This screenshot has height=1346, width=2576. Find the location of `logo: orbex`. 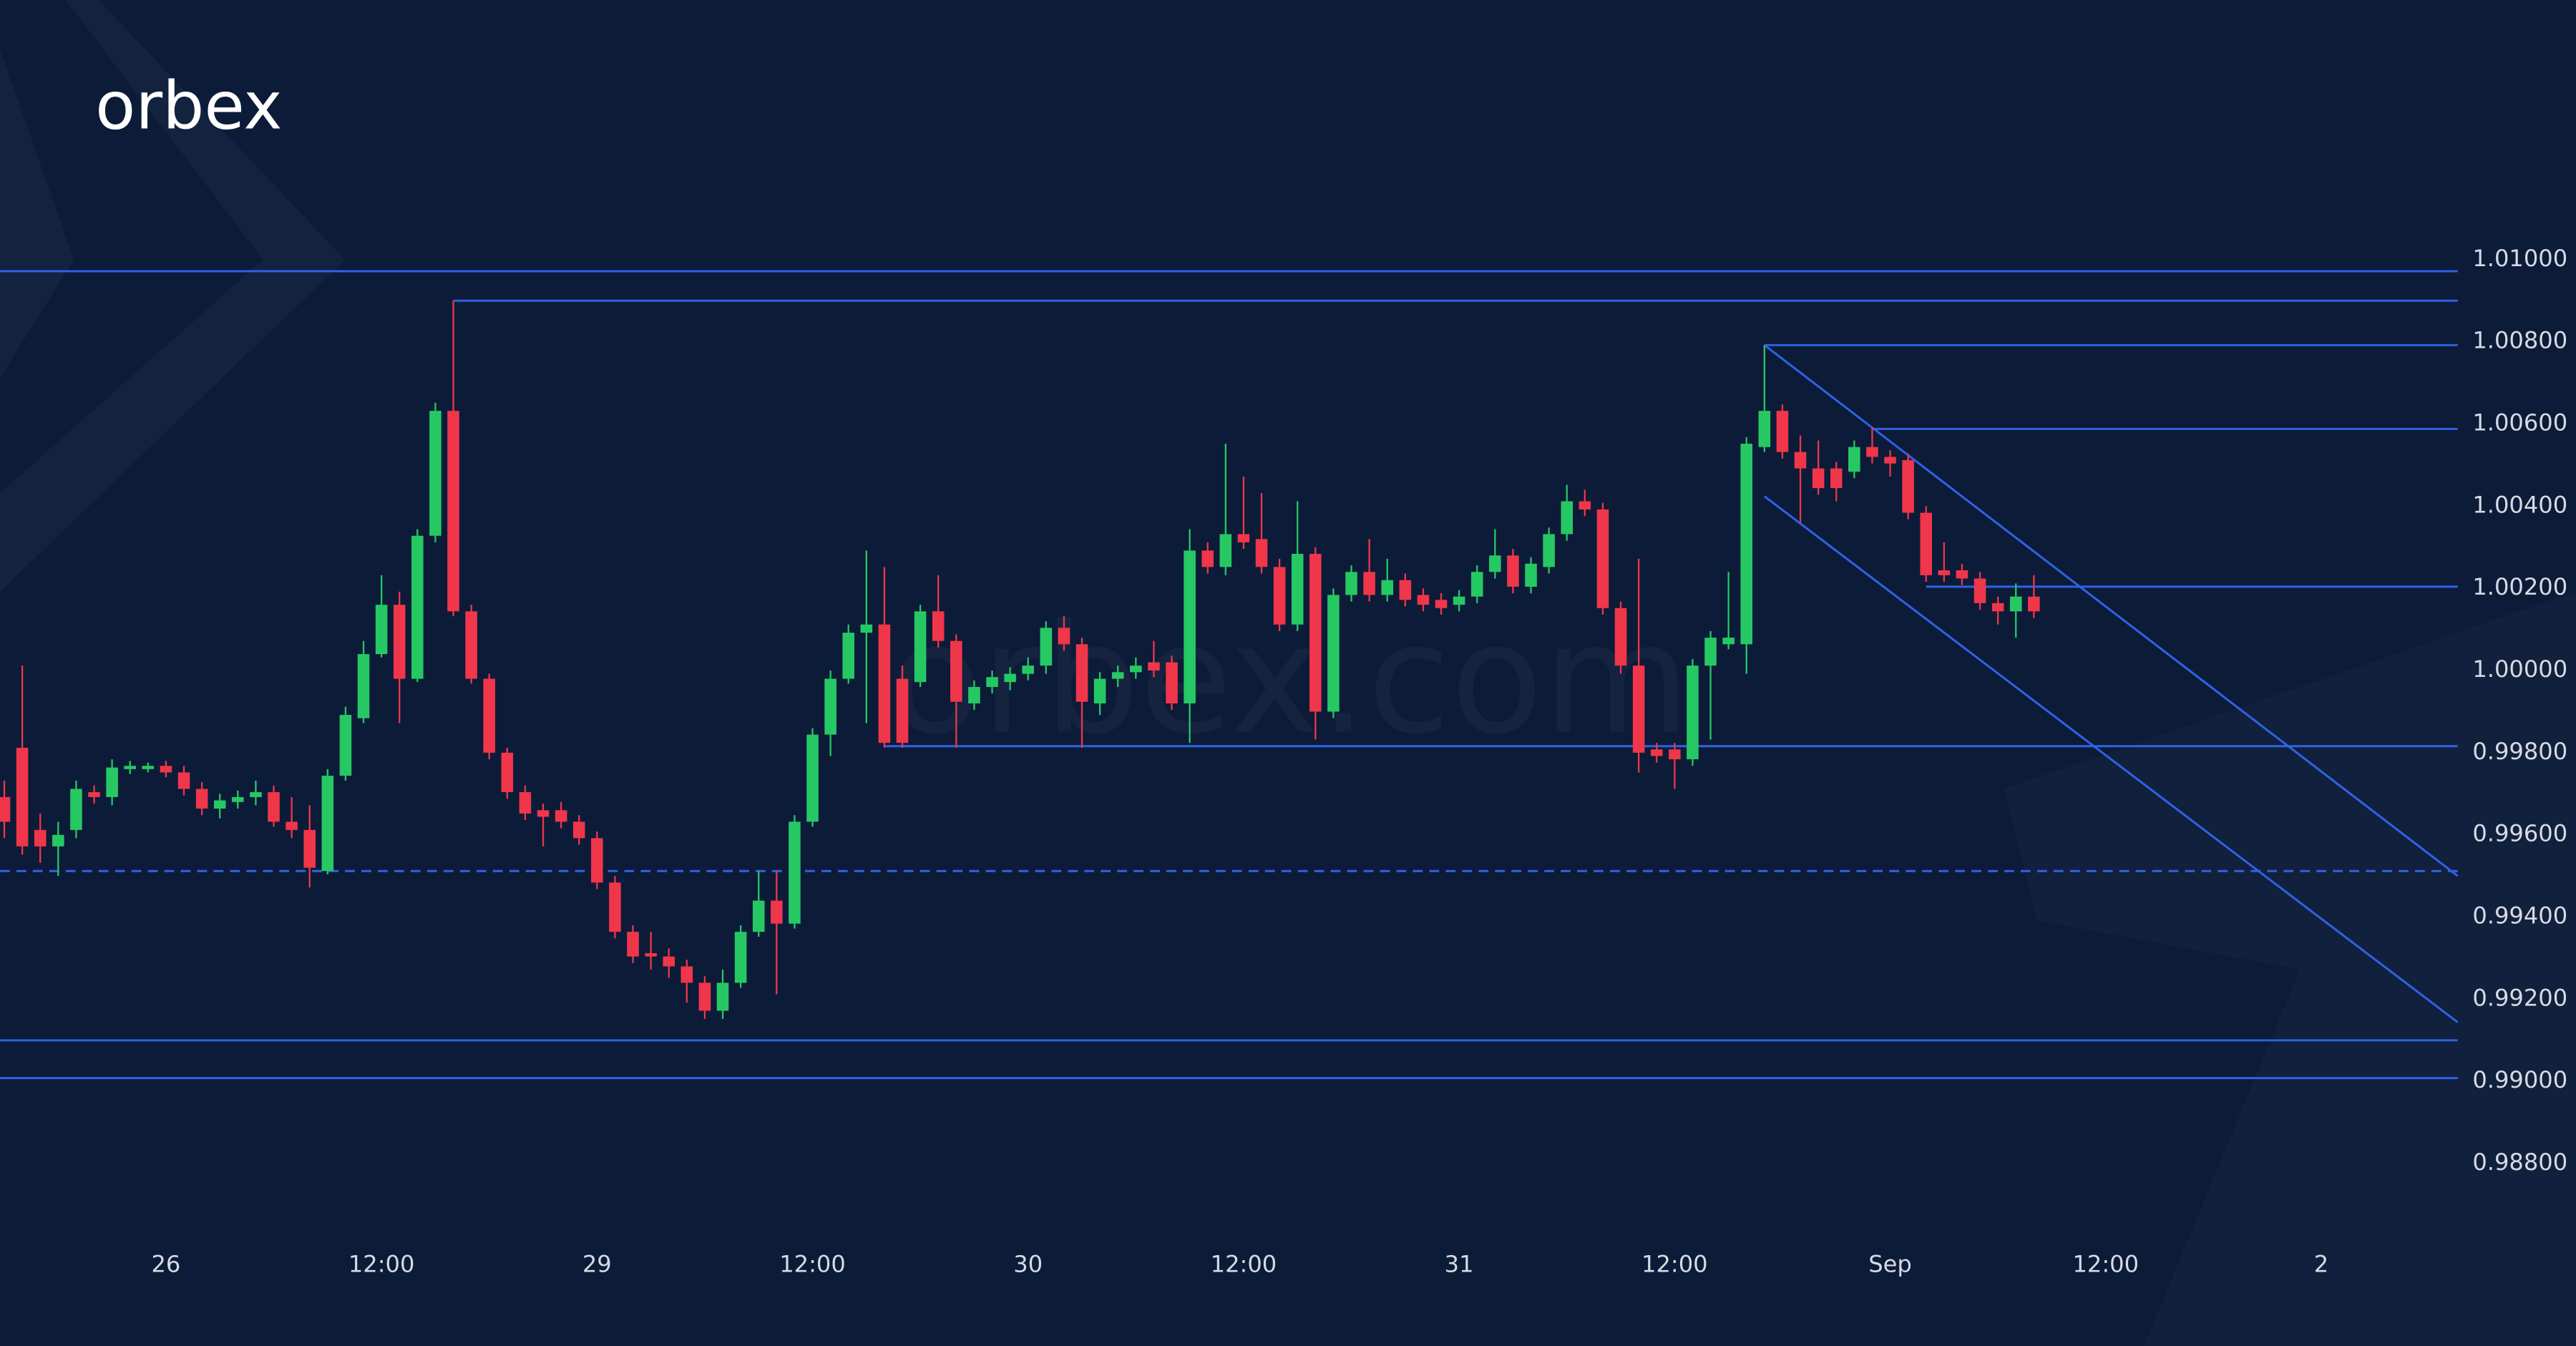

logo: orbex is located at coordinates (188, 105).